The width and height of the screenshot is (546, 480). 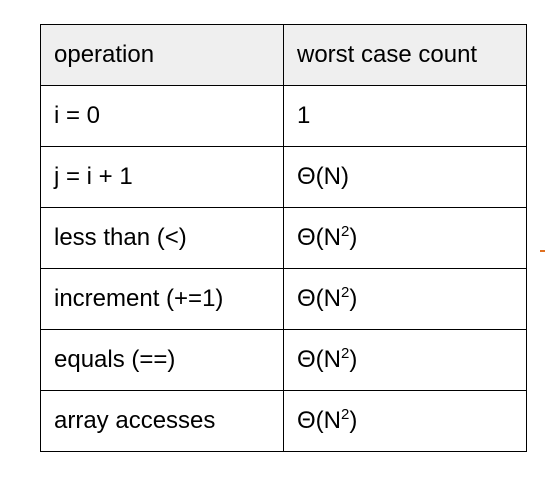 What do you see at coordinates (162, 299) in the screenshot?
I see `operation-cell: increment (+=1)` at bounding box center [162, 299].